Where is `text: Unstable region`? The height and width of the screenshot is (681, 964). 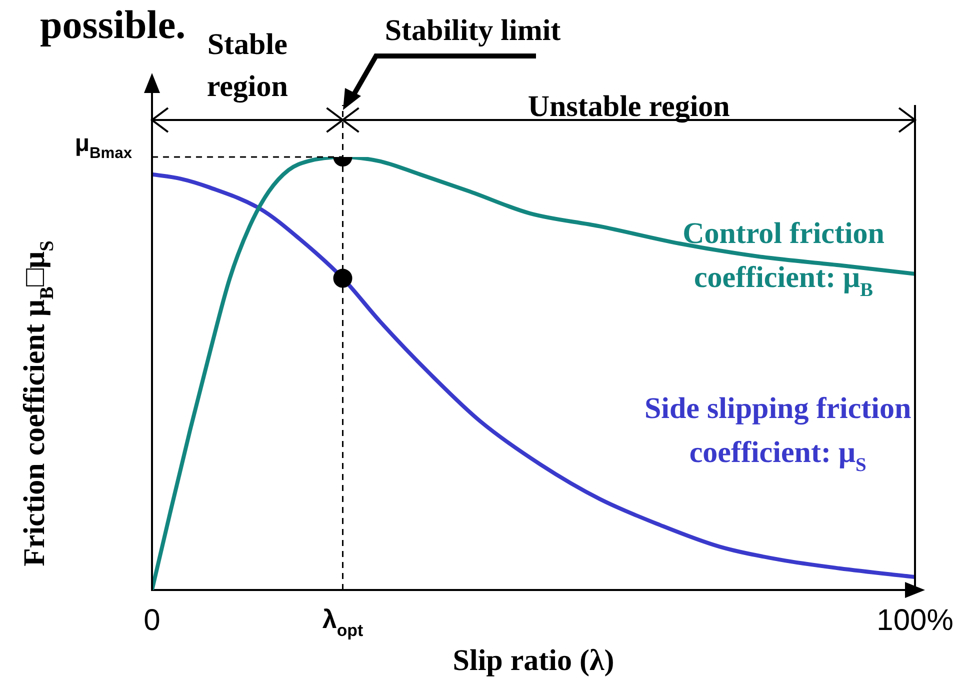 text: Unstable region is located at coordinates (629, 106).